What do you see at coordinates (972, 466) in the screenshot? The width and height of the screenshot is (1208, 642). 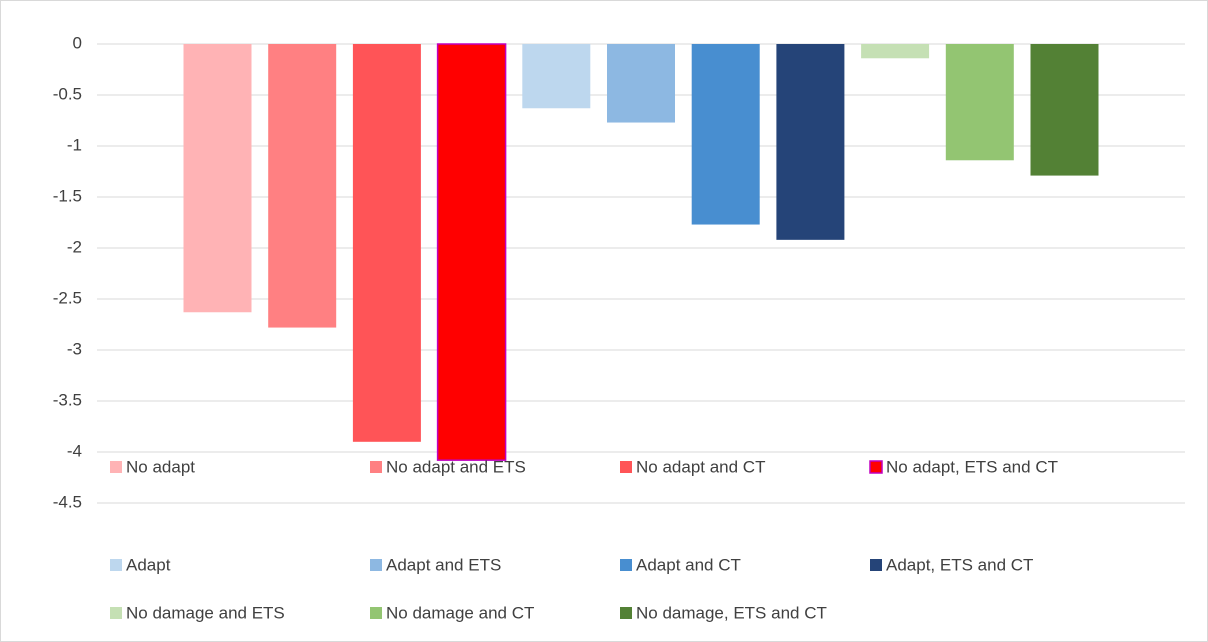 I see `legend-label: No adapt, ETS and CT` at bounding box center [972, 466].